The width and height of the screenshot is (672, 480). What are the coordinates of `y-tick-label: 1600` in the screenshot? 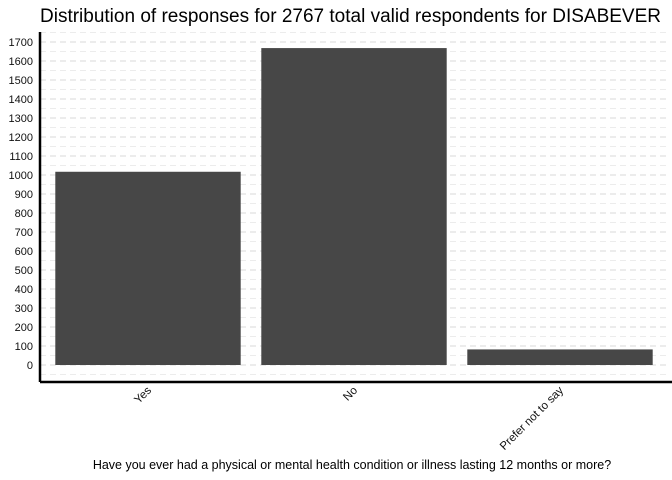 It's located at (21, 62).